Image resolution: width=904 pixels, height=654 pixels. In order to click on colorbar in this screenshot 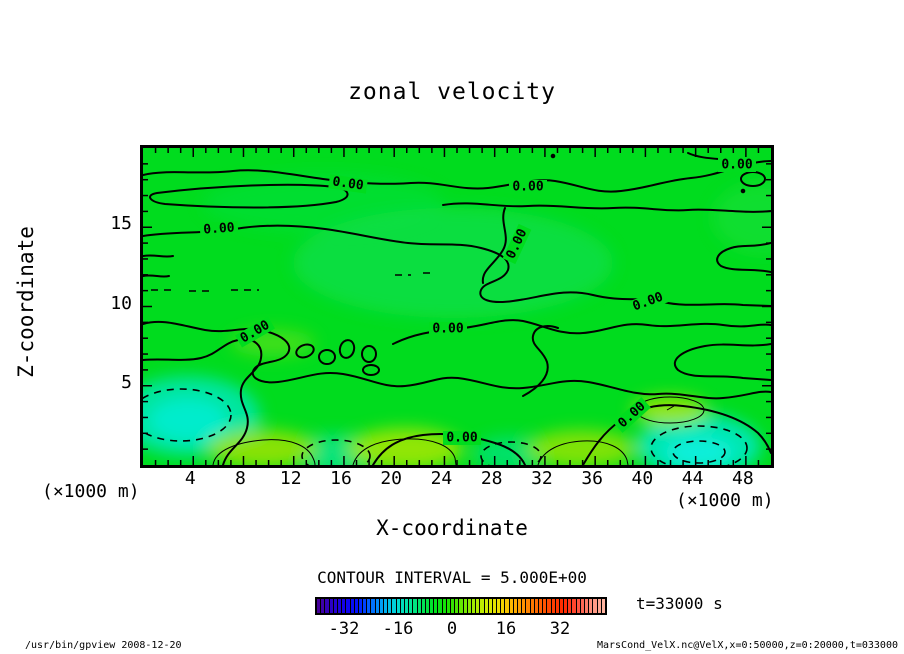, I will do `click(461, 606)`.